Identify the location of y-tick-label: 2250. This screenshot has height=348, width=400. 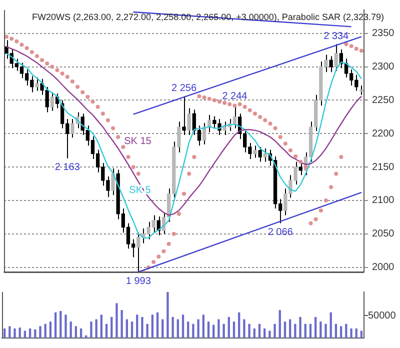
(383, 100).